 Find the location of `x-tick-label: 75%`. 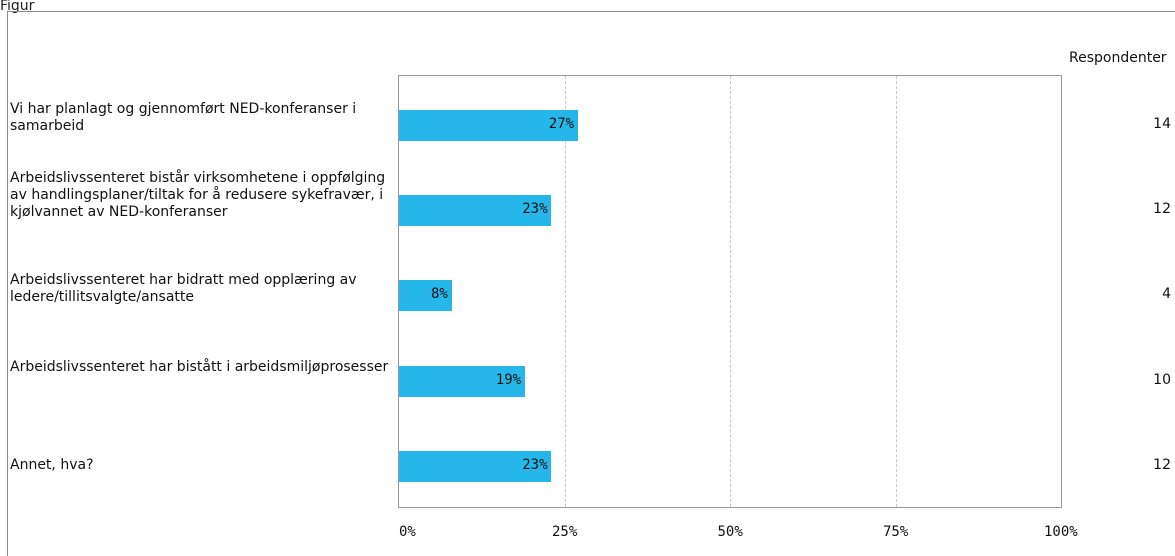

x-tick-label: 75% is located at coordinates (896, 532).